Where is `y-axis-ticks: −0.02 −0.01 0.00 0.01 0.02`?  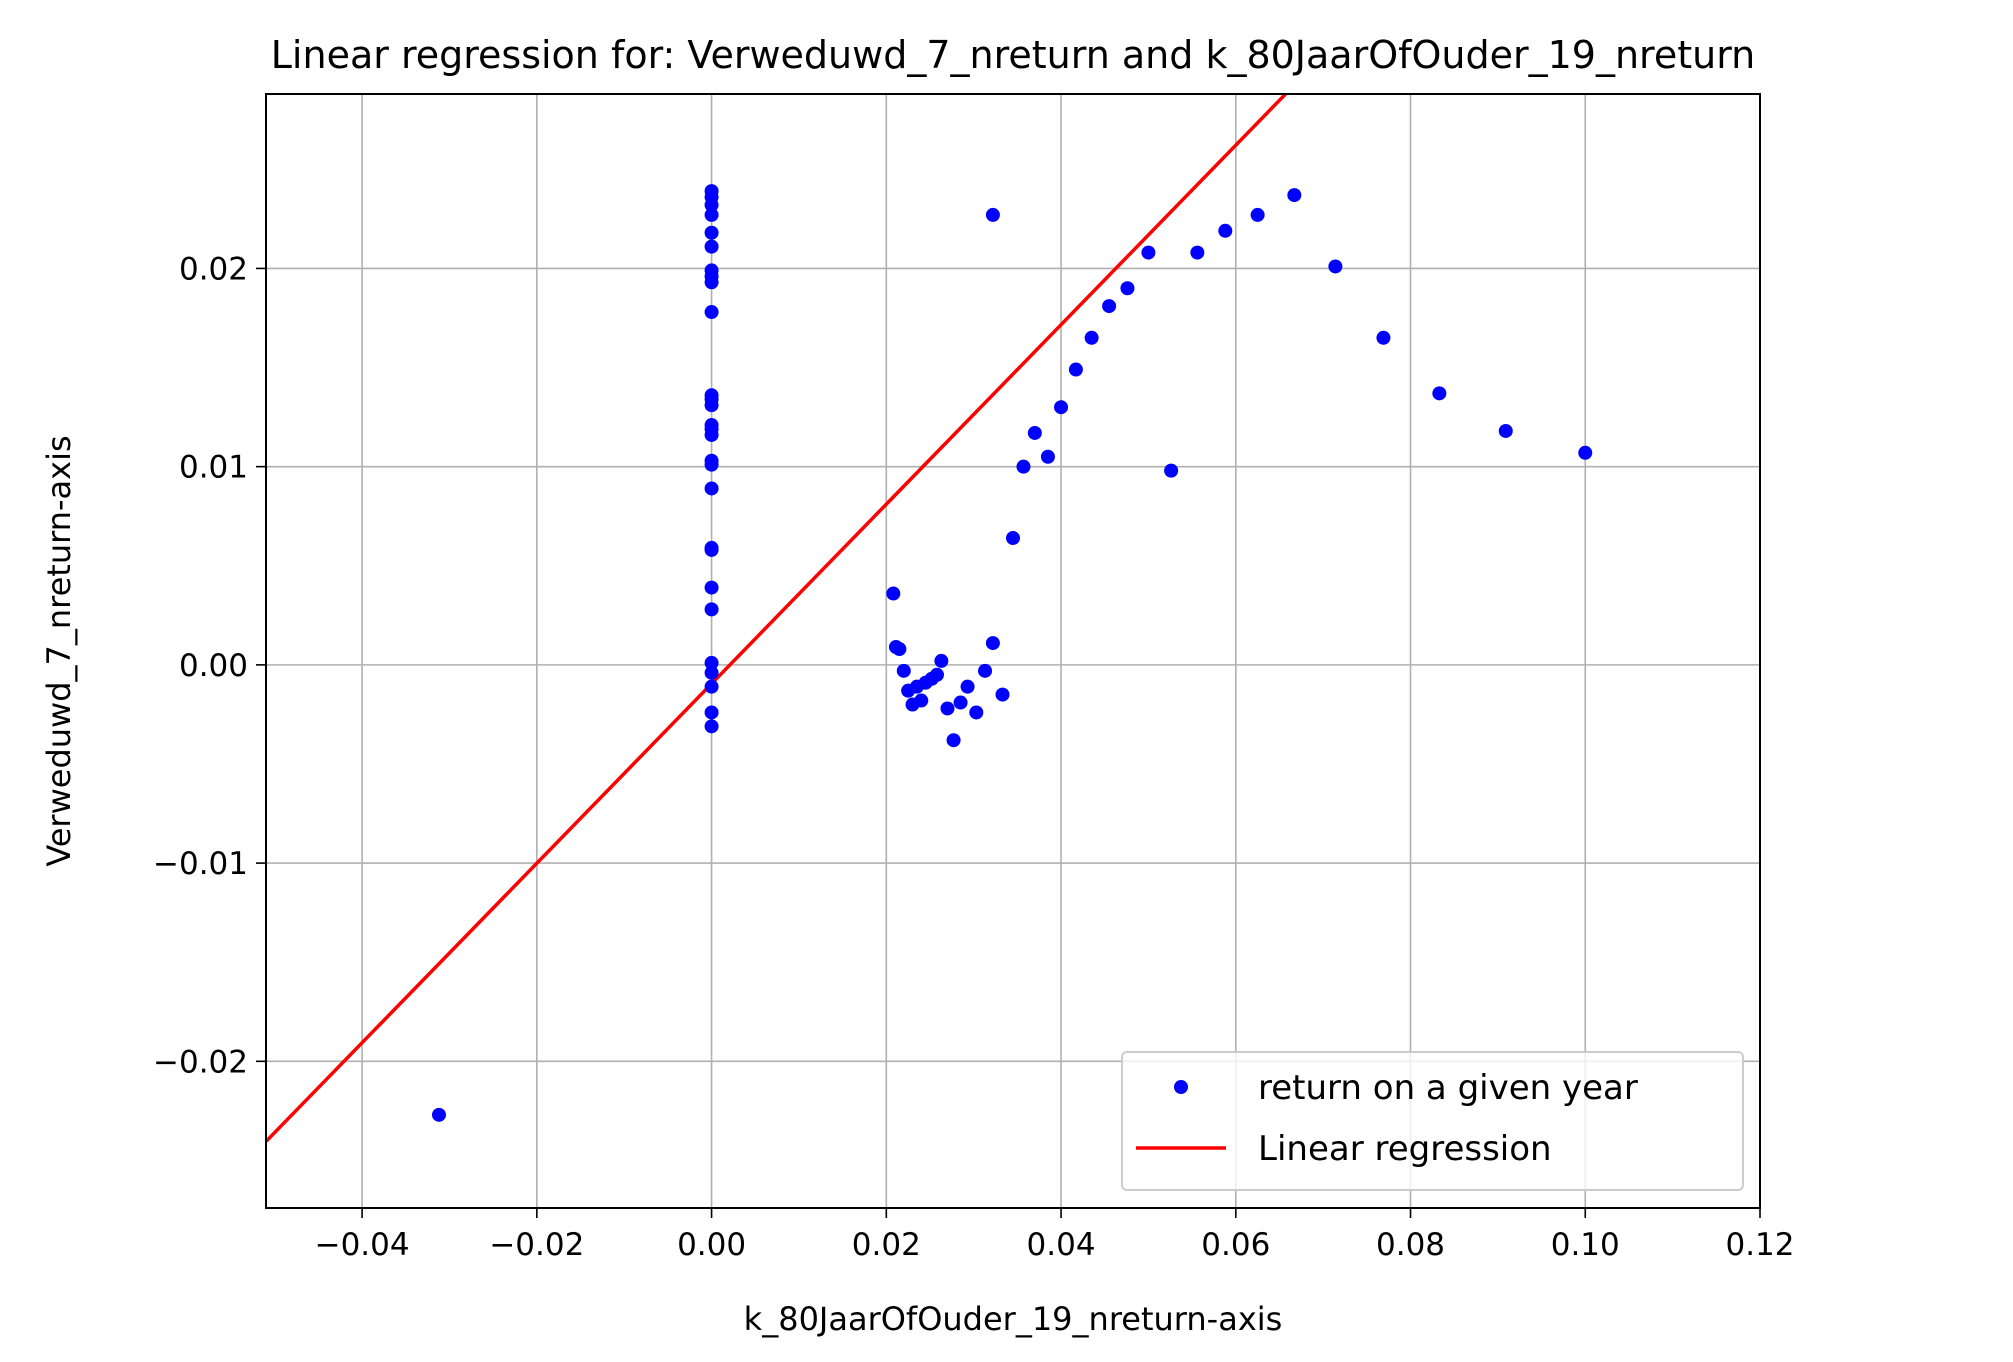 y-axis-ticks: −0.02 −0.01 0.00 0.01 0.02 is located at coordinates (209, 665).